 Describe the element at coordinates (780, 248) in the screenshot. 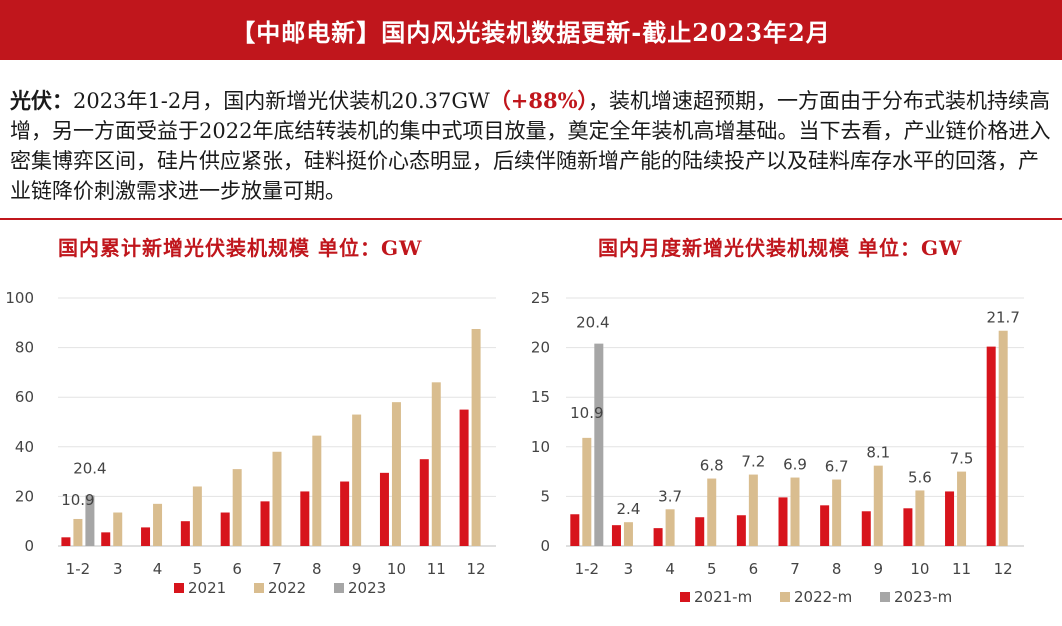

I see `chart-title-monthly: 国内月度新增光伏装机规模 单位：GW` at that location.